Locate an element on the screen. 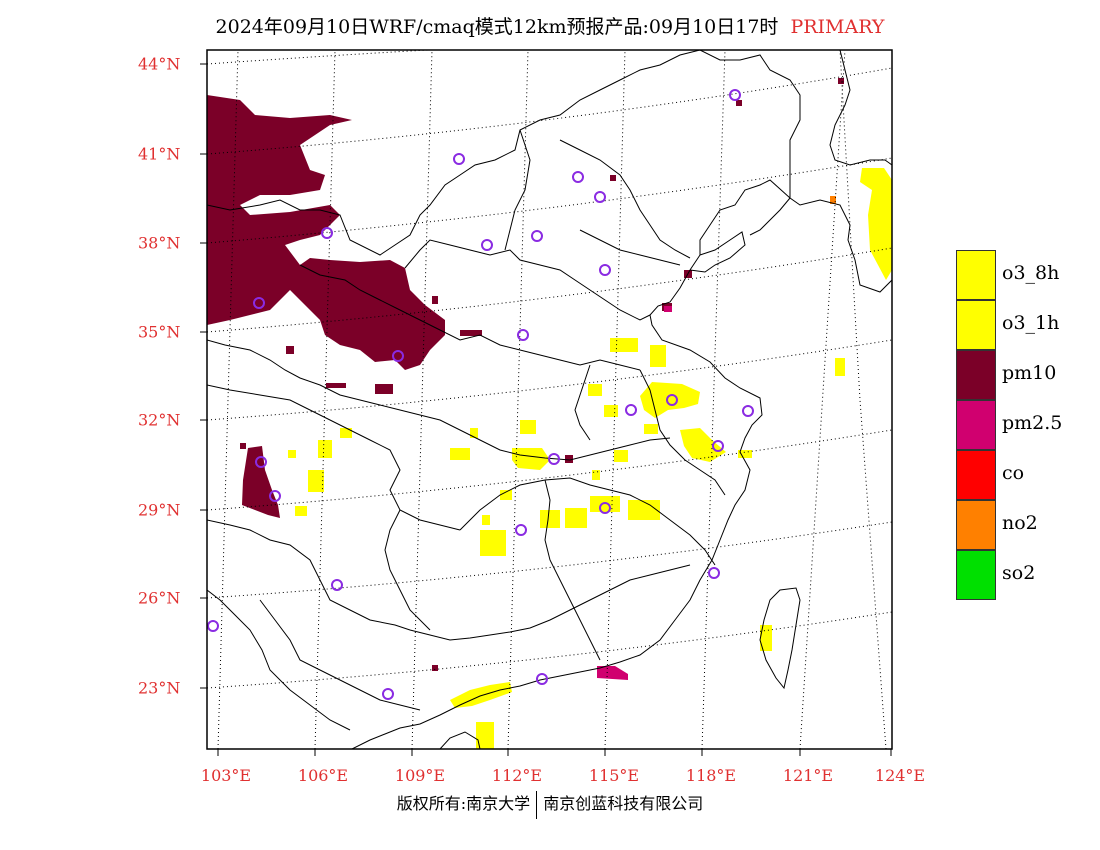 Image resolution: width=1100 pixels, height=850 pixels. pm10-region-north is located at coordinates (326, 232).